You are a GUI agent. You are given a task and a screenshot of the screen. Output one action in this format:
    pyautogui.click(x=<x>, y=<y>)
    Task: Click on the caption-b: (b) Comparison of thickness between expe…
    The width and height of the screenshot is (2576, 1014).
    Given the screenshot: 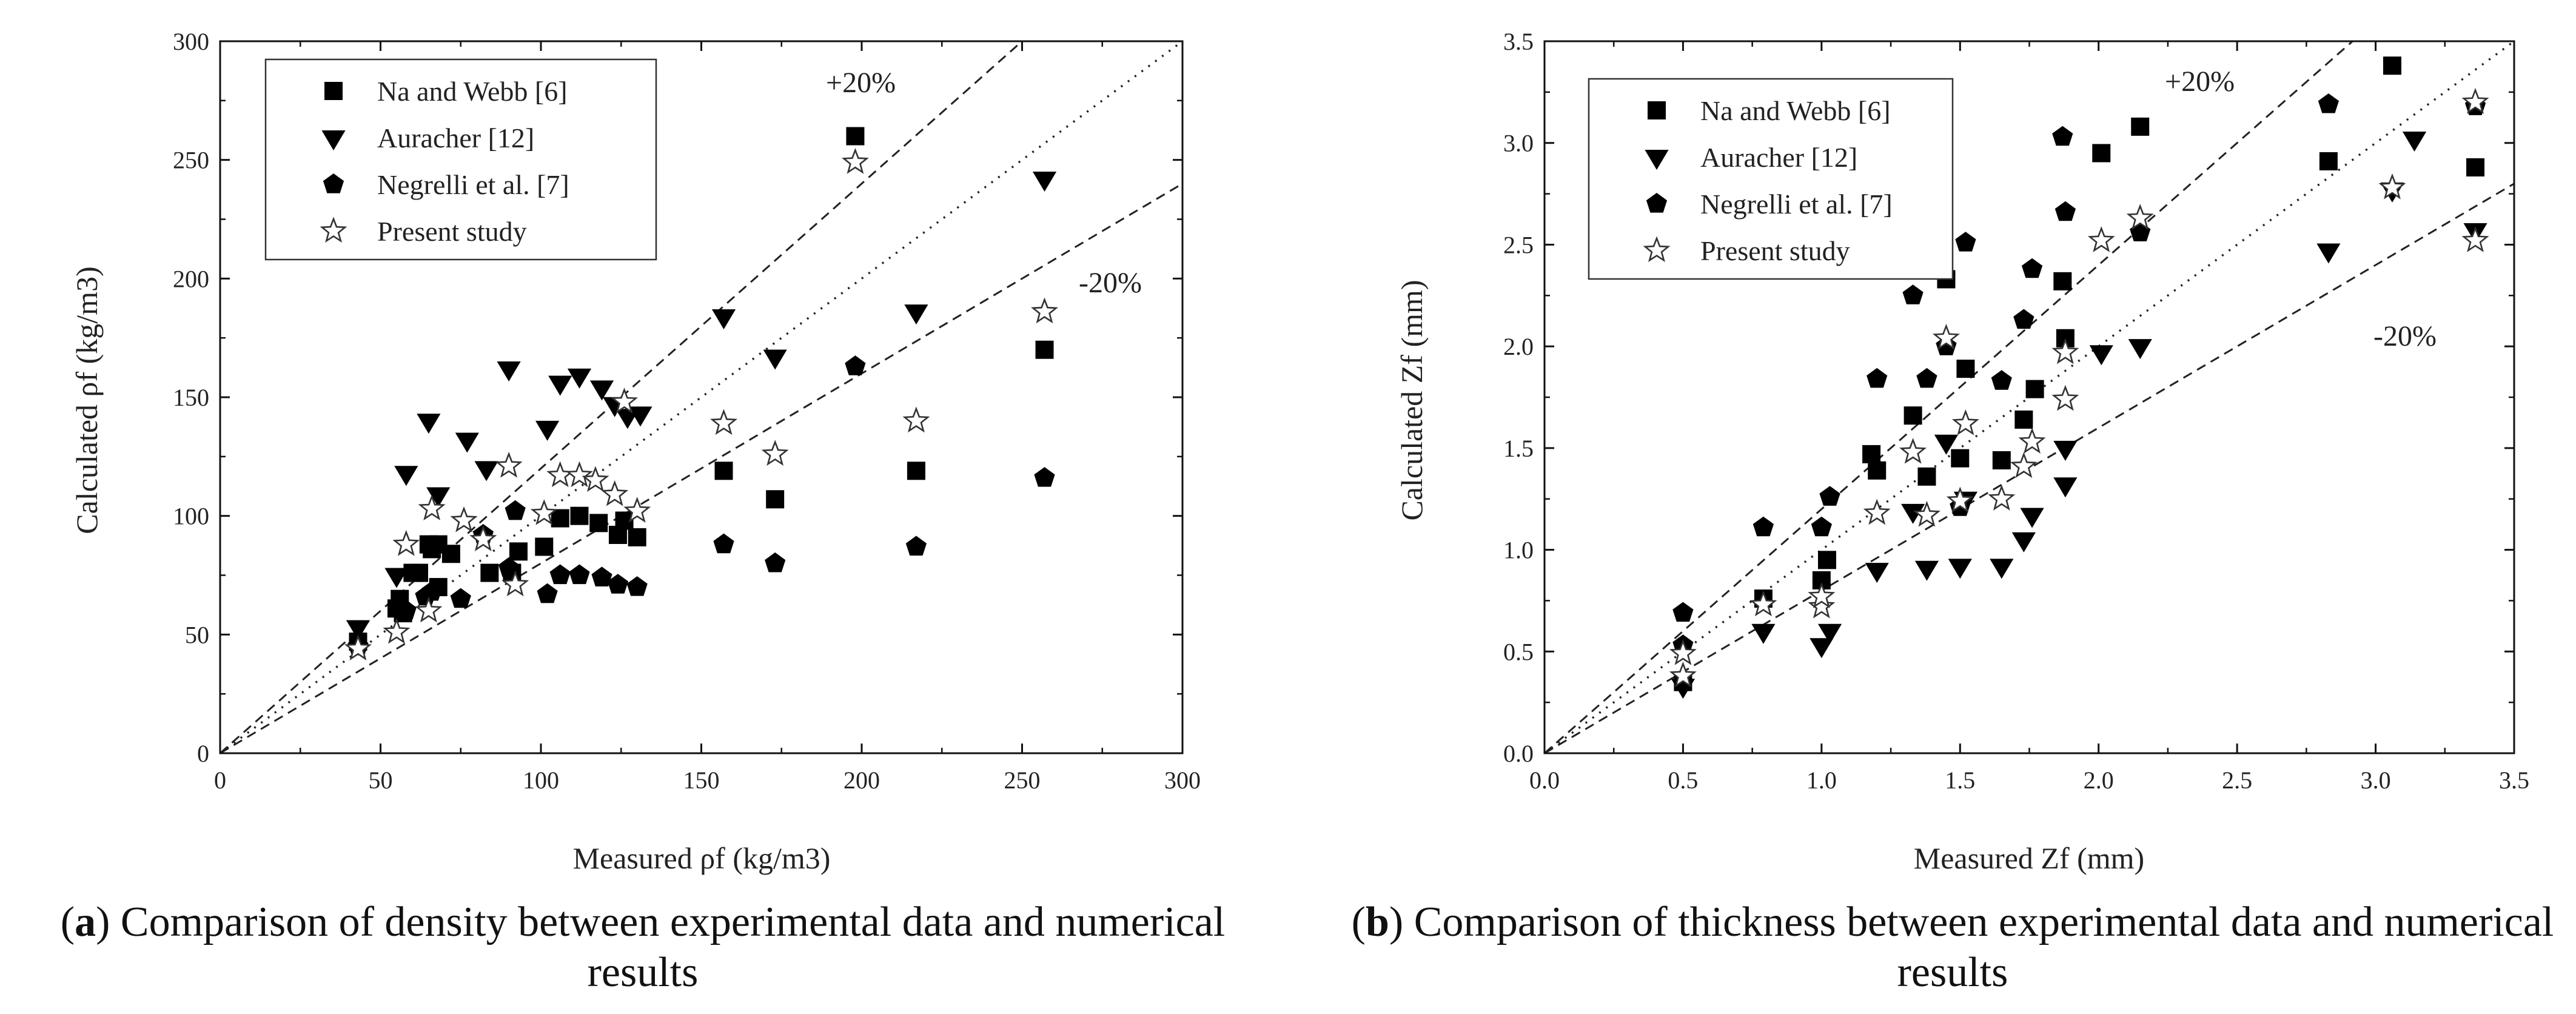 What is the action you would take?
    pyautogui.click(x=1953, y=948)
    